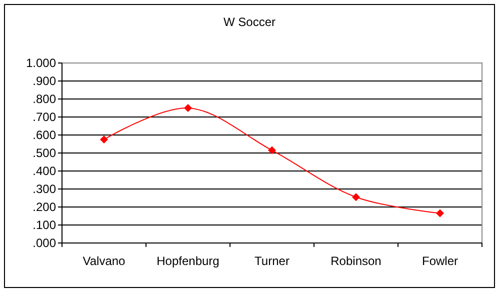  I want to click on chart-title: W Soccer, so click(249, 22).